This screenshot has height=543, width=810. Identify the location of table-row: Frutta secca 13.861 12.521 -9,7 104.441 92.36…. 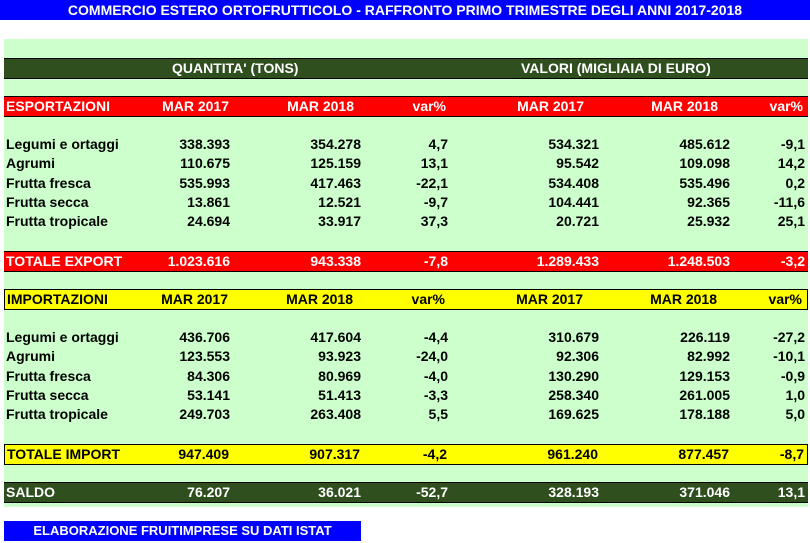
(406, 202).